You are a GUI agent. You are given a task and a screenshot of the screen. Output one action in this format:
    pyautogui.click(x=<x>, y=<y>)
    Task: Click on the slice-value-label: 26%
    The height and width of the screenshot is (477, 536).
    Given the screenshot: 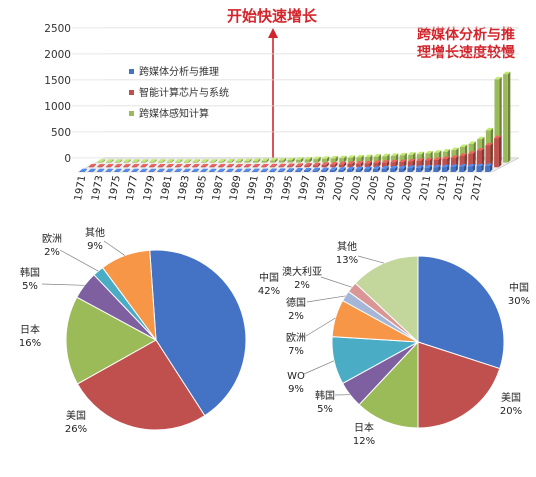 What is the action you would take?
    pyautogui.click(x=76, y=429)
    